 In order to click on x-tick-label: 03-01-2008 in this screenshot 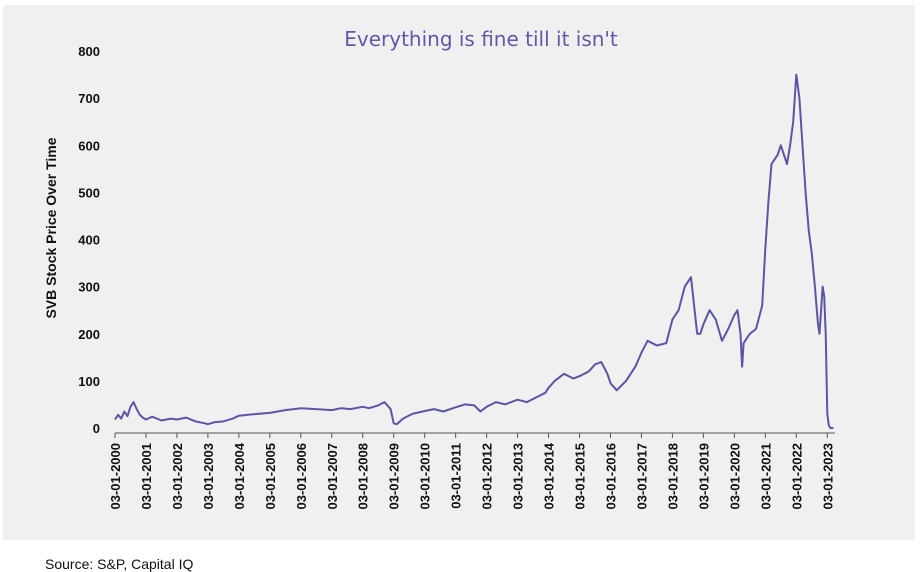, I will do `click(363, 476)`.